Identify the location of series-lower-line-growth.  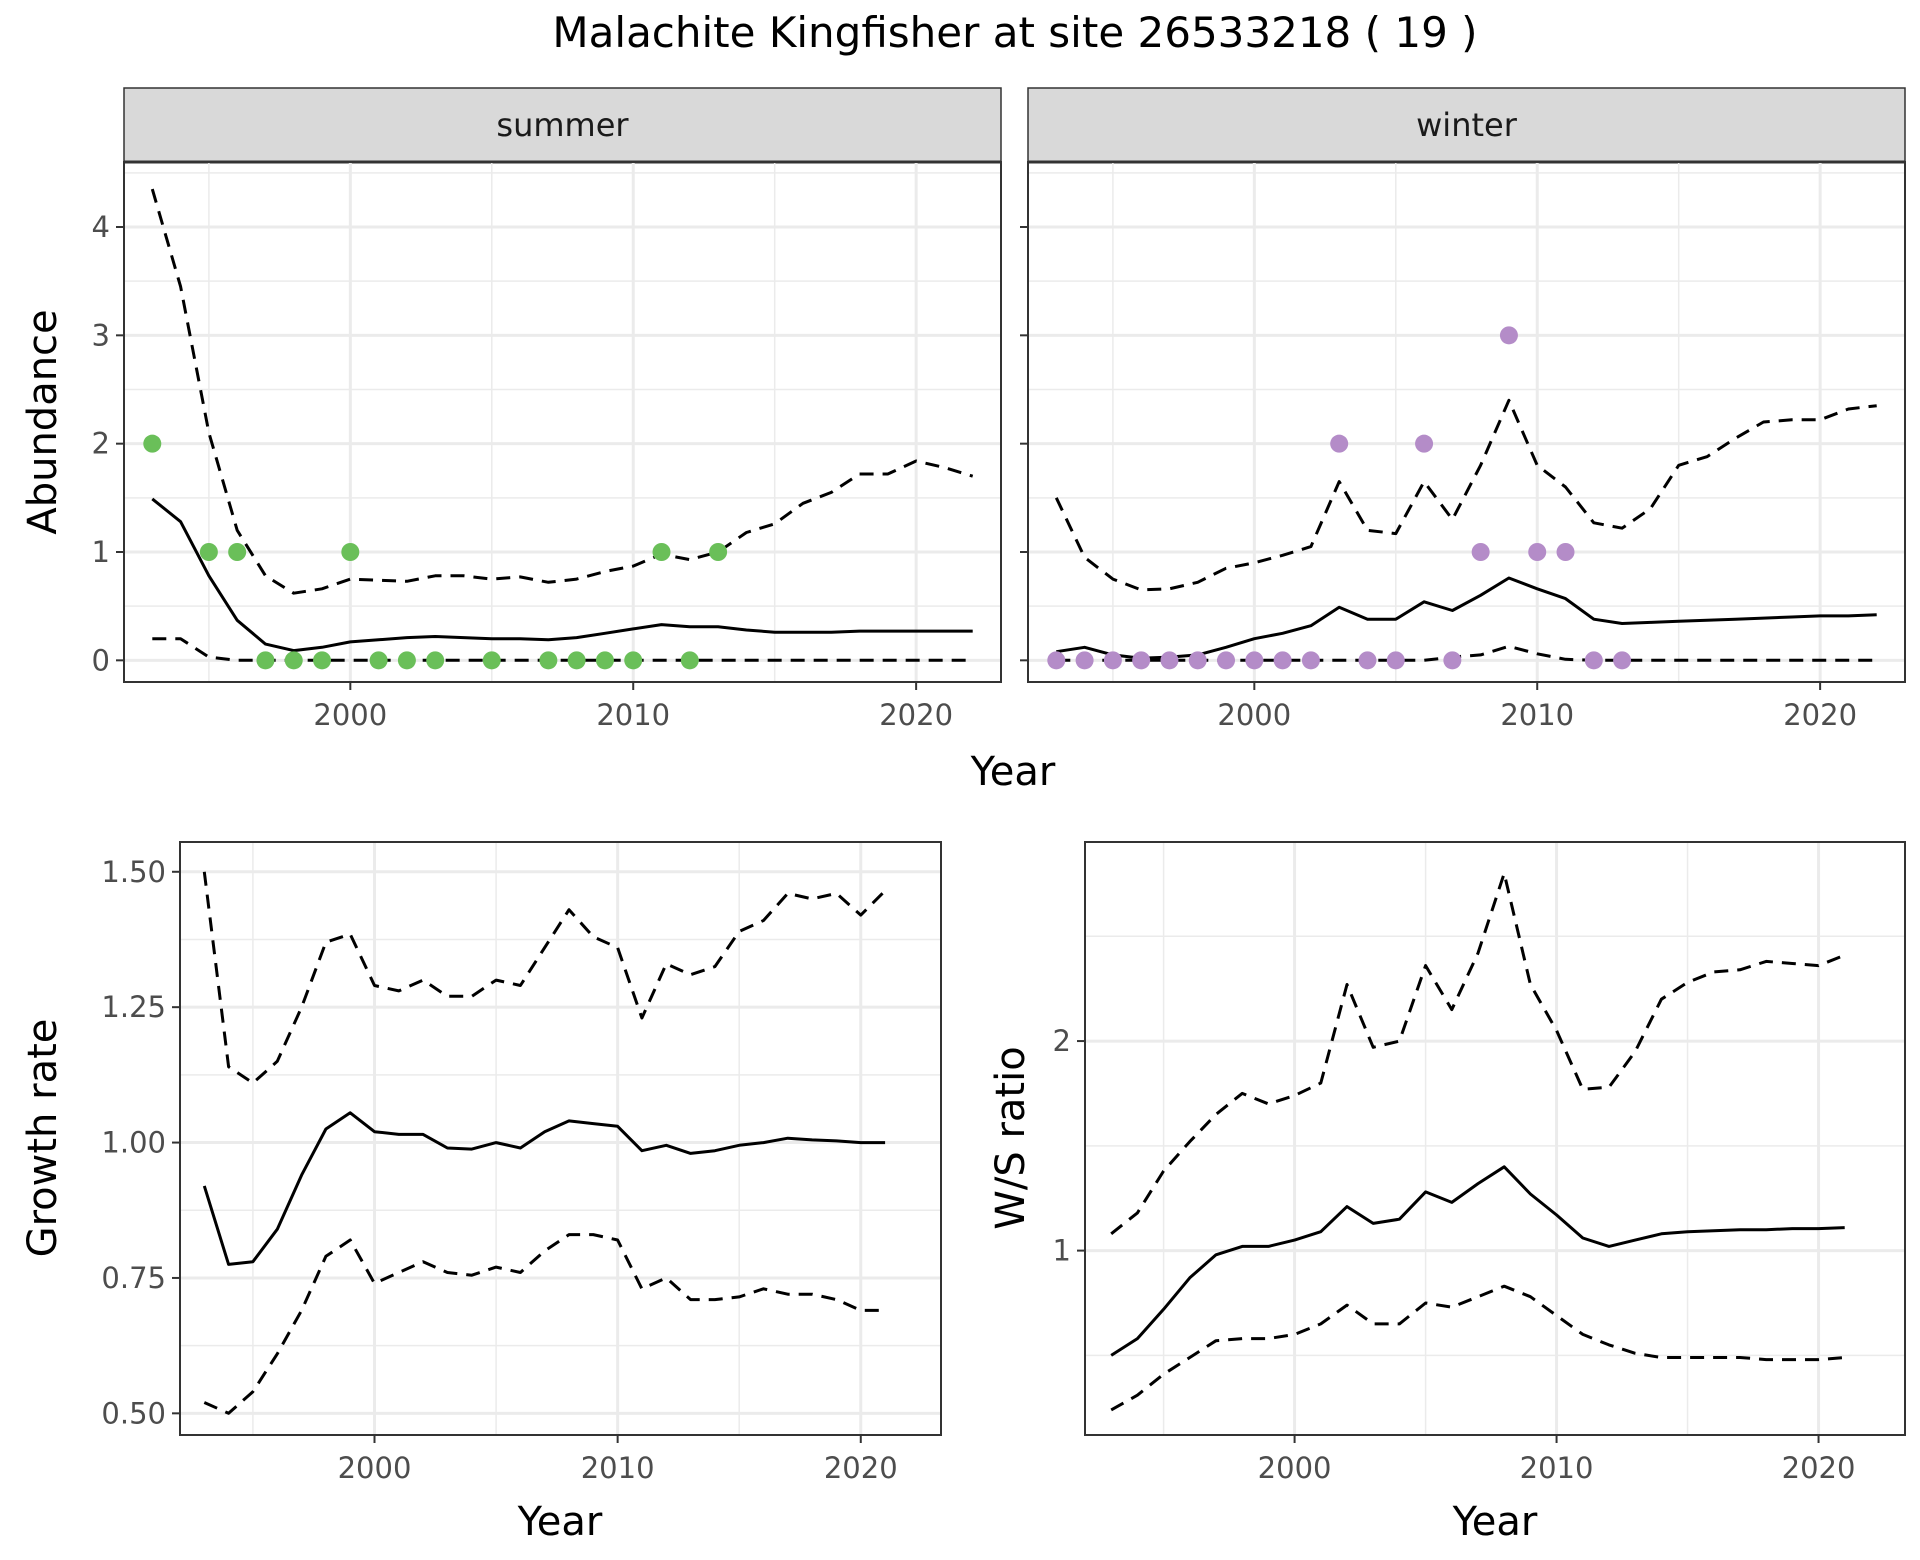
(544, 1324).